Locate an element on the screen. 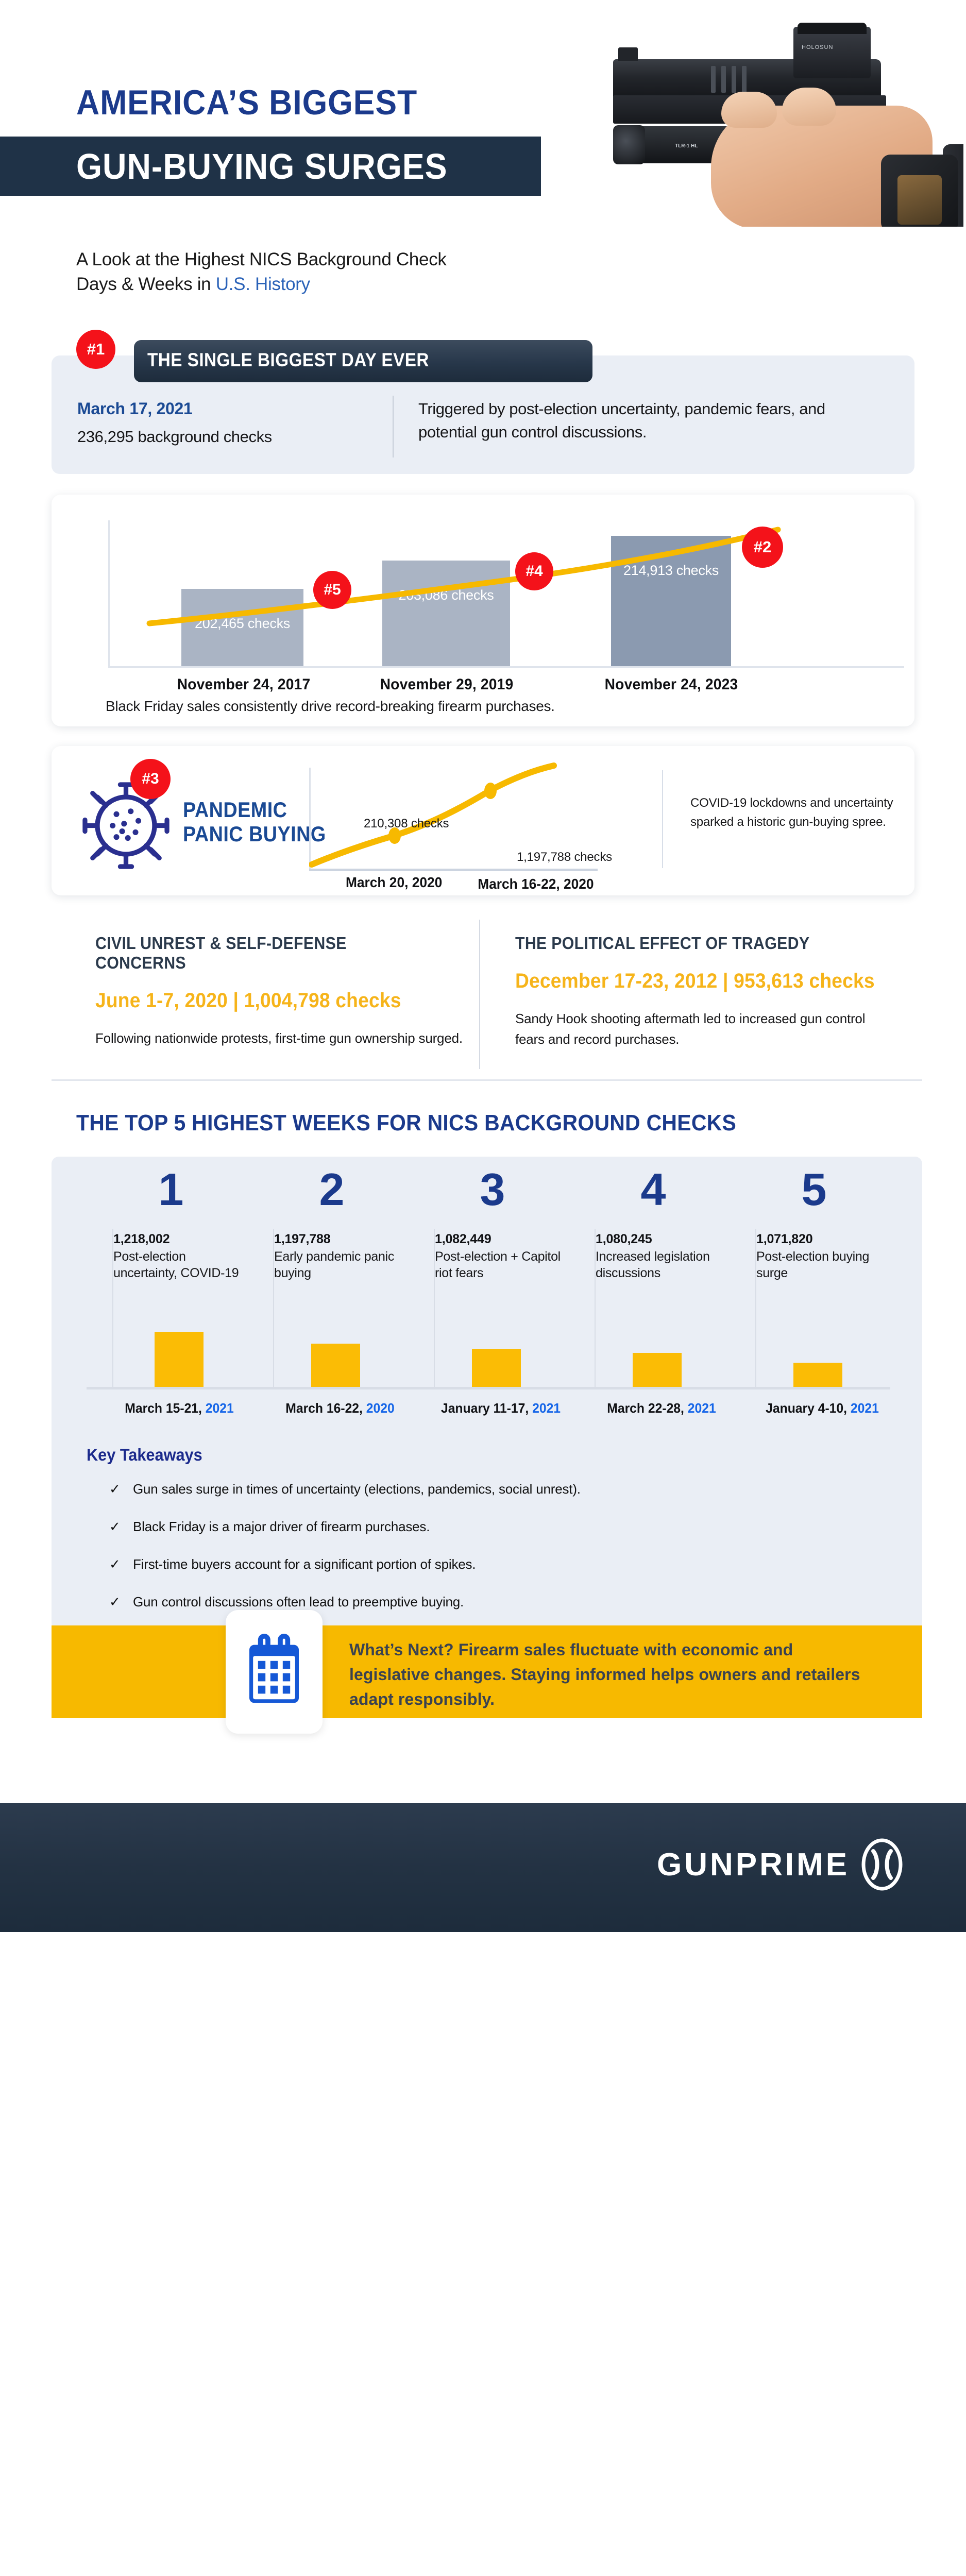 Image resolution: width=966 pixels, height=2576 pixels. bar-date-2023: November 24, 2023 is located at coordinates (671, 684).